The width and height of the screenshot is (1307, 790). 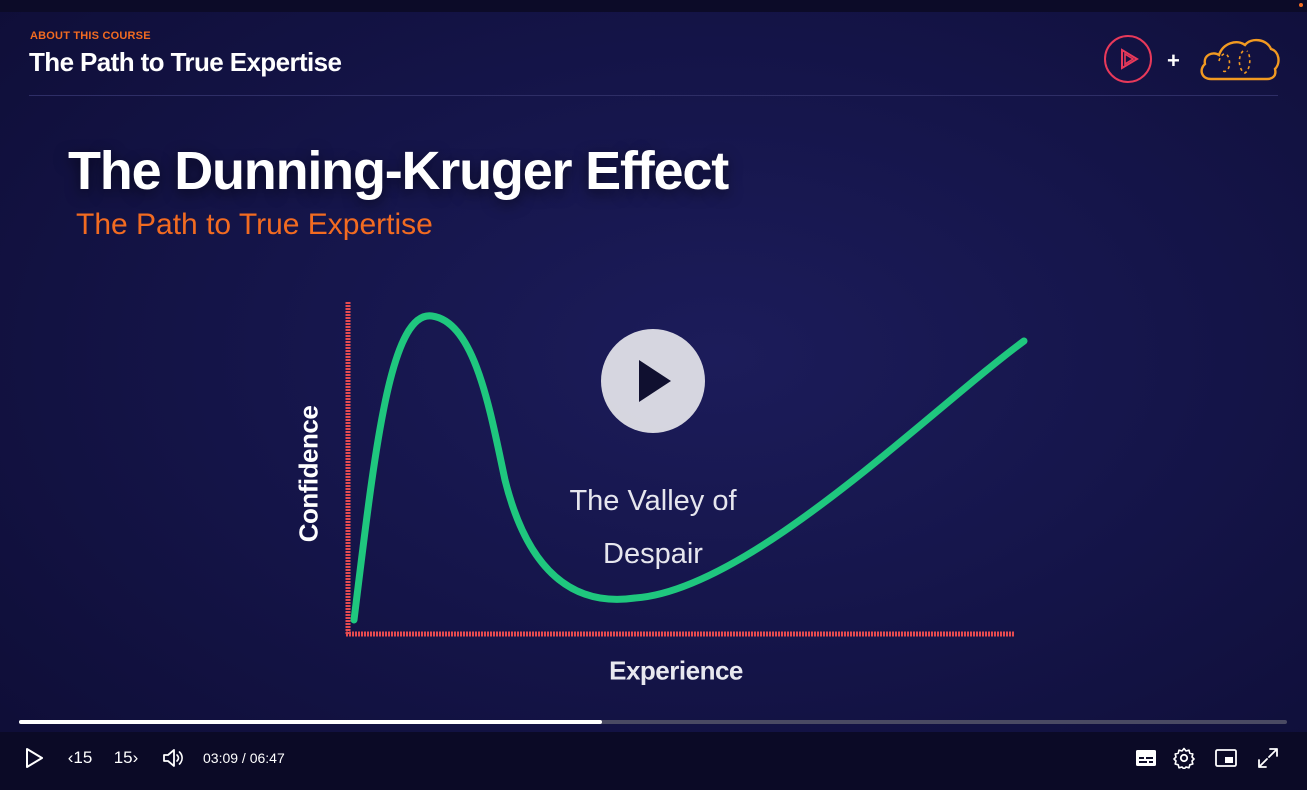 I want to click on y-axis-label: Confidence, so click(x=308, y=474).